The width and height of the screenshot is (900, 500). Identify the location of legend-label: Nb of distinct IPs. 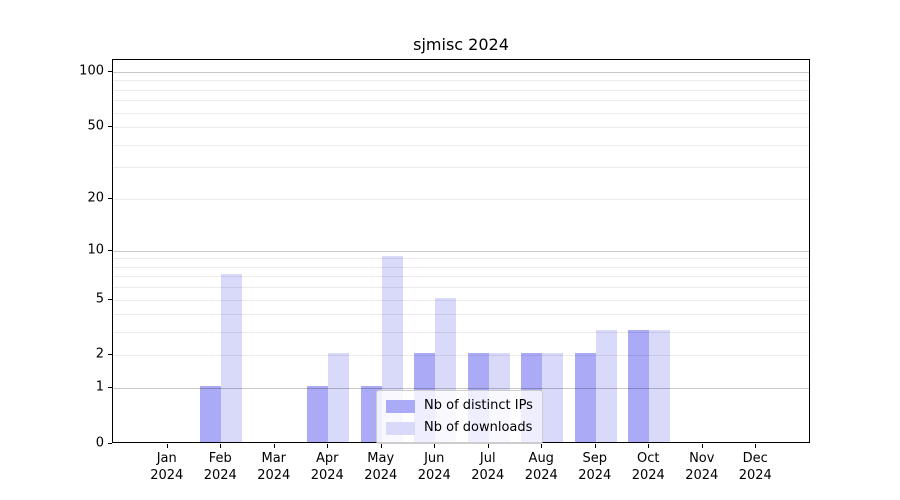
(478, 405).